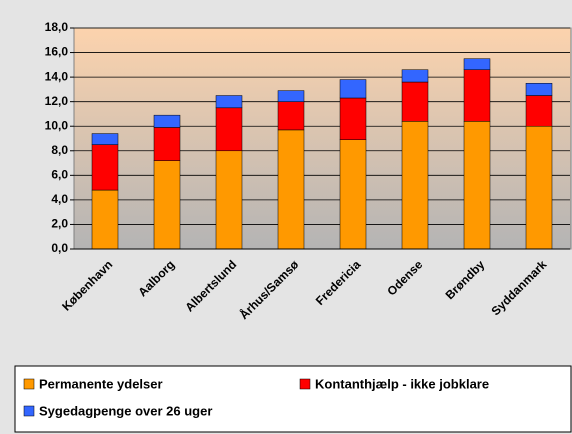 This screenshot has width=572, height=434. What do you see at coordinates (57, 125) in the screenshot?
I see `y-tick-label: 10,0` at bounding box center [57, 125].